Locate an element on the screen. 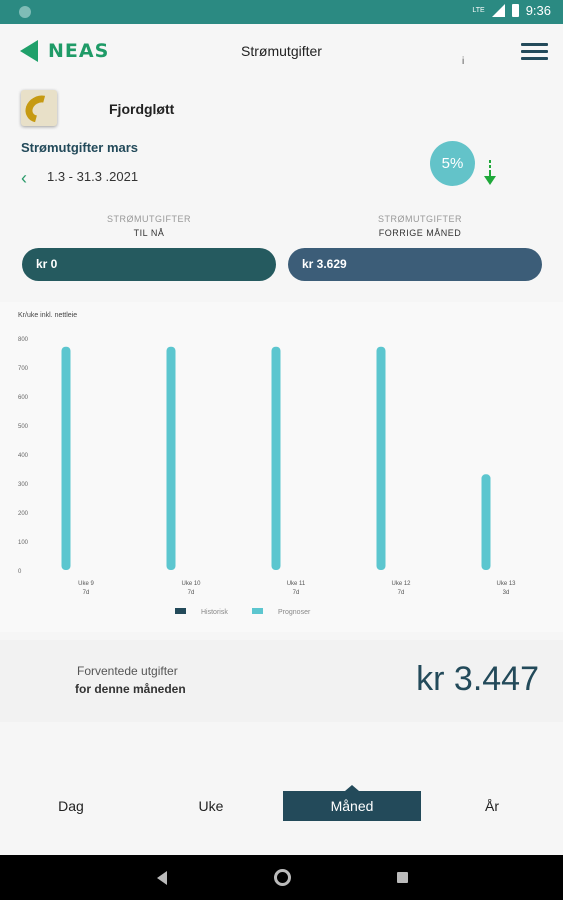  status-time: 9:36 is located at coordinates (538, 10).